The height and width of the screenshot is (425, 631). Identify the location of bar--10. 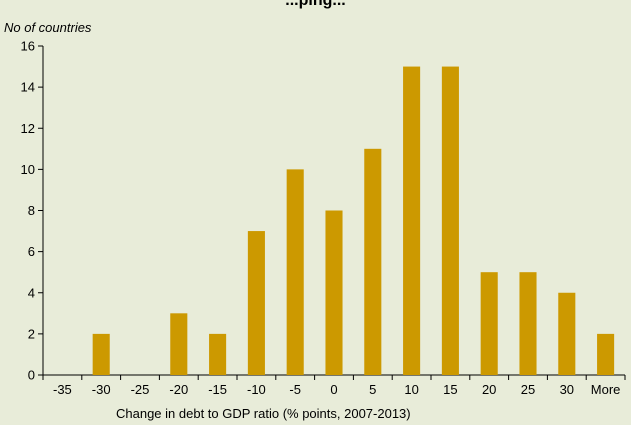
(256, 303).